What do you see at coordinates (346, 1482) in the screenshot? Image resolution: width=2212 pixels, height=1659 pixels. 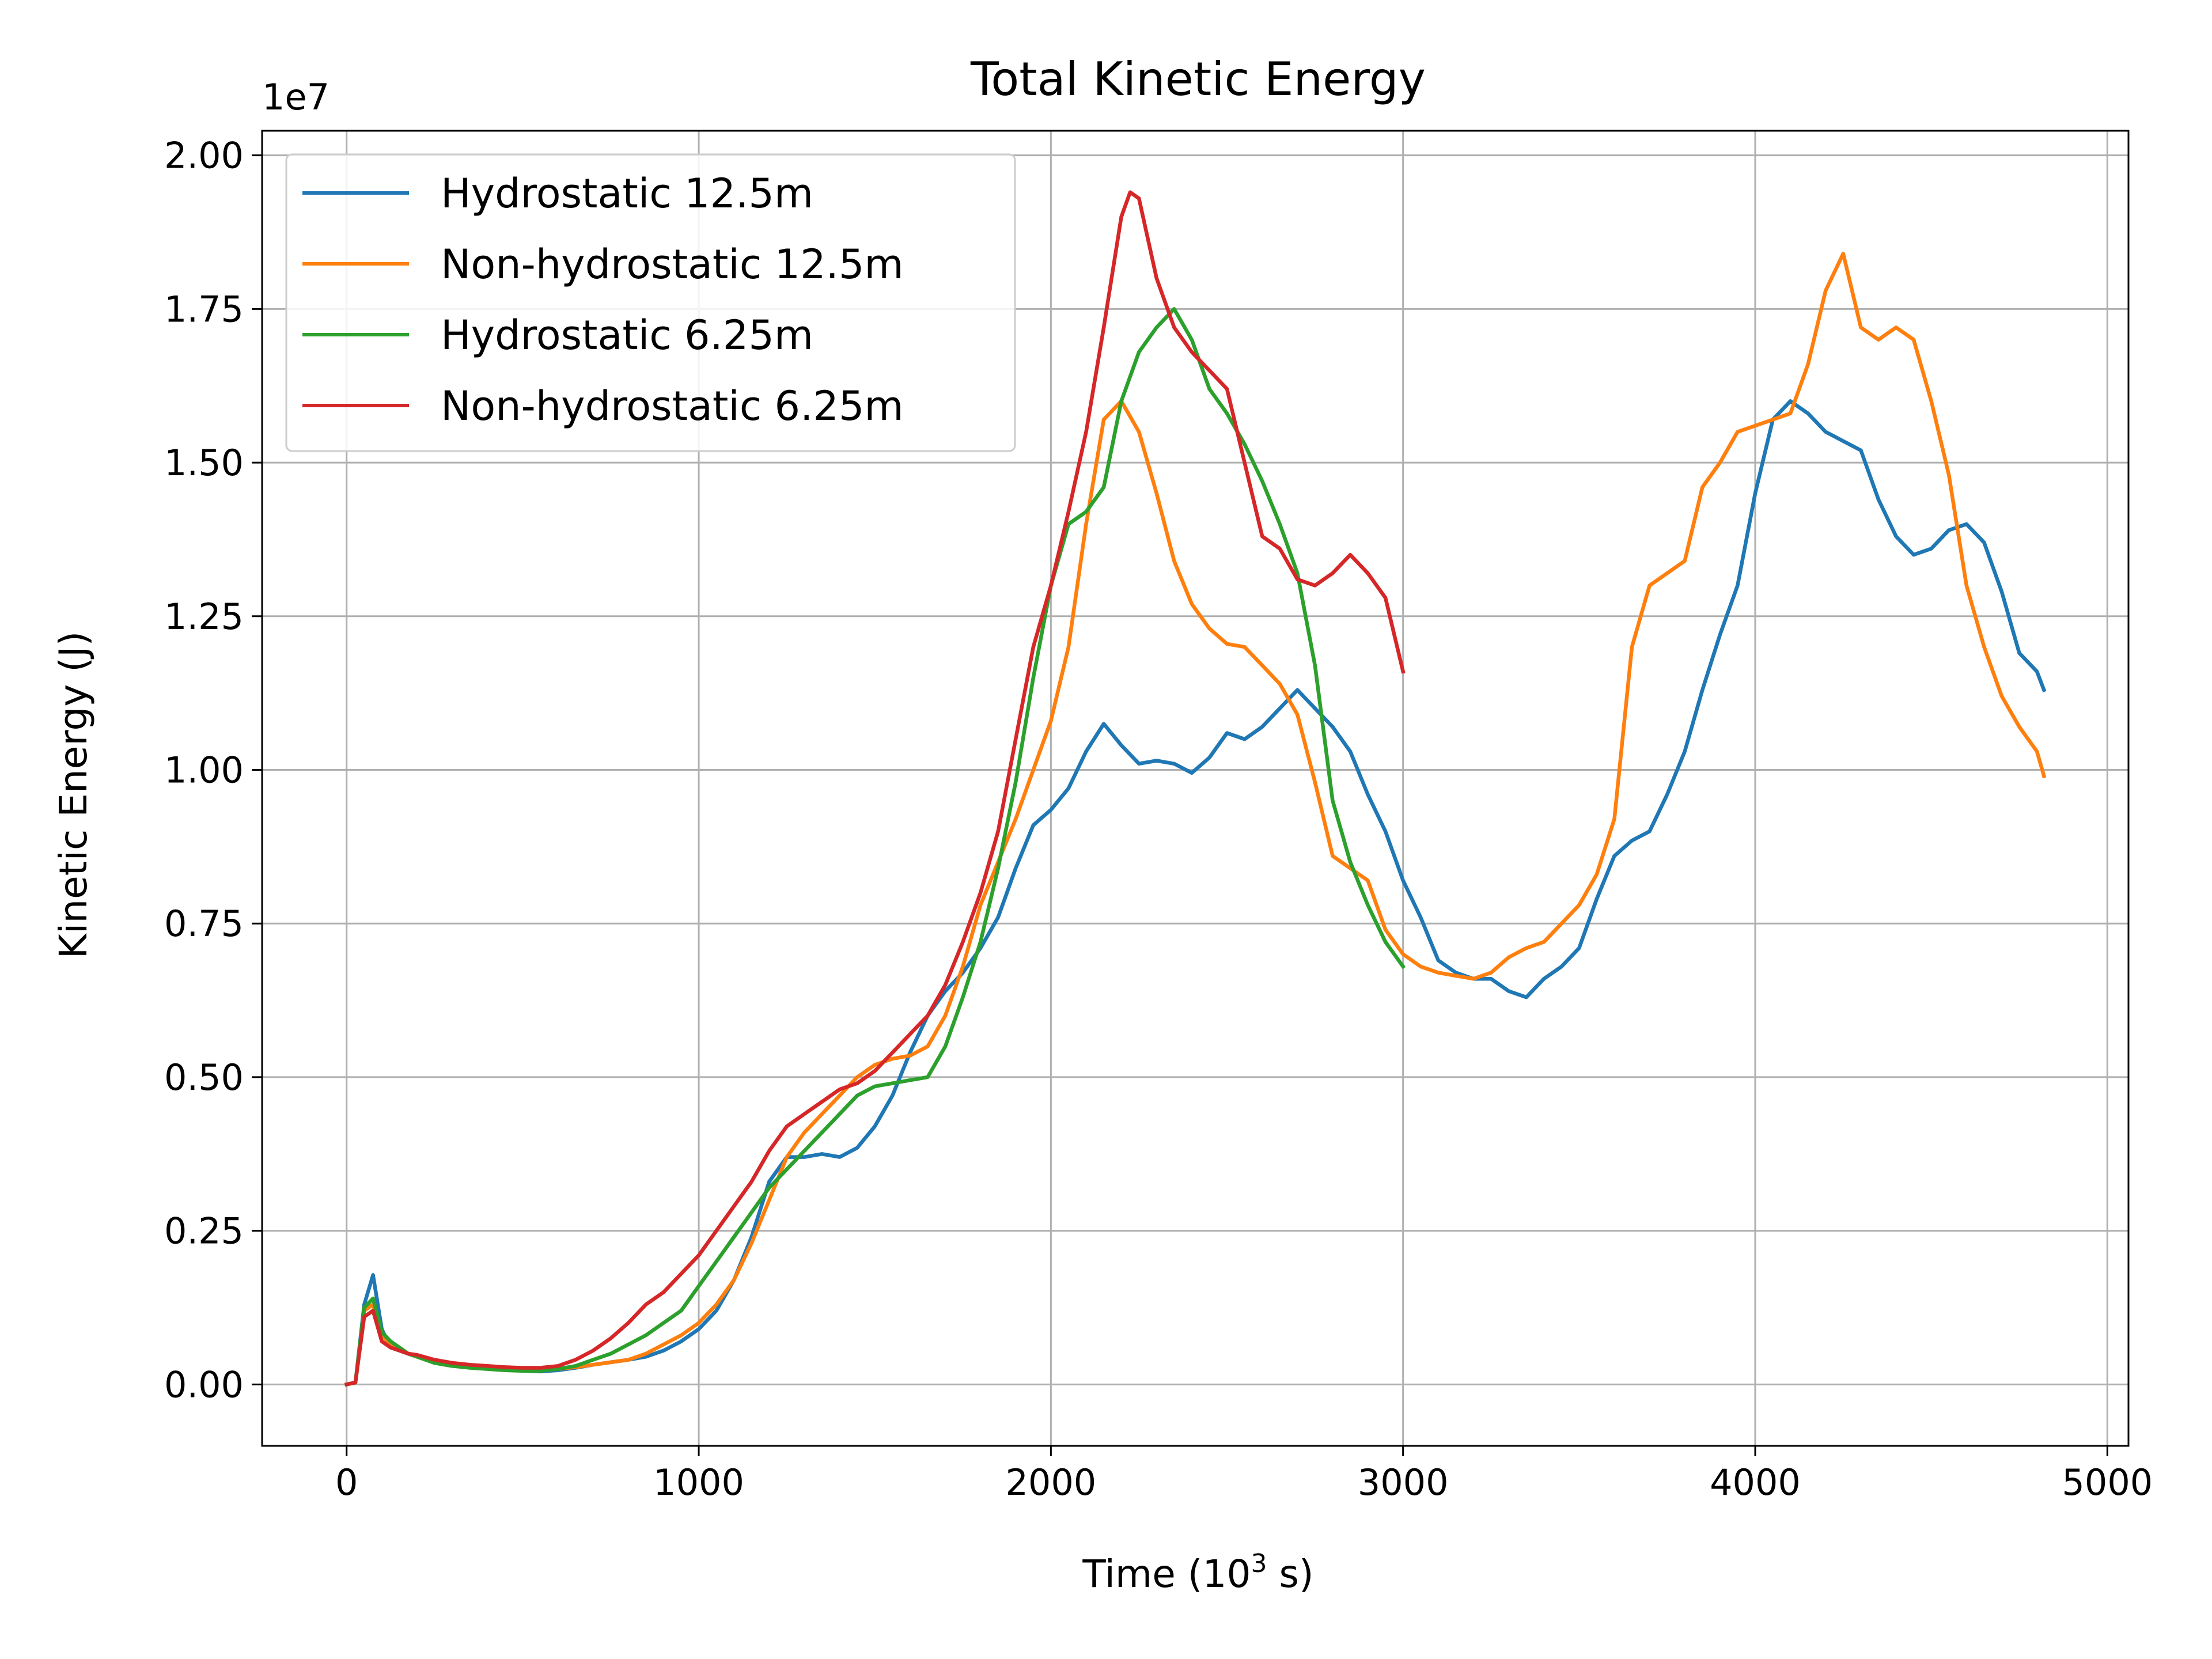 I see `x-tick-label: 0` at bounding box center [346, 1482].